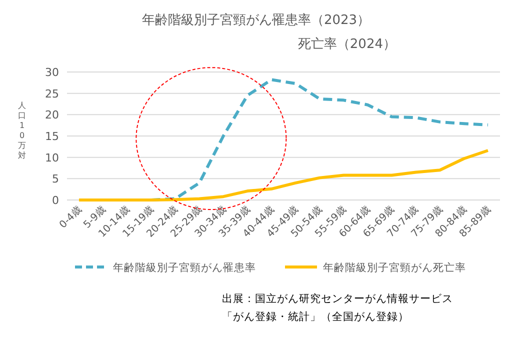 The image size is (513, 338). What do you see at coordinates (52, 93) in the screenshot?
I see `y-tick-label: 25` at bounding box center [52, 93].